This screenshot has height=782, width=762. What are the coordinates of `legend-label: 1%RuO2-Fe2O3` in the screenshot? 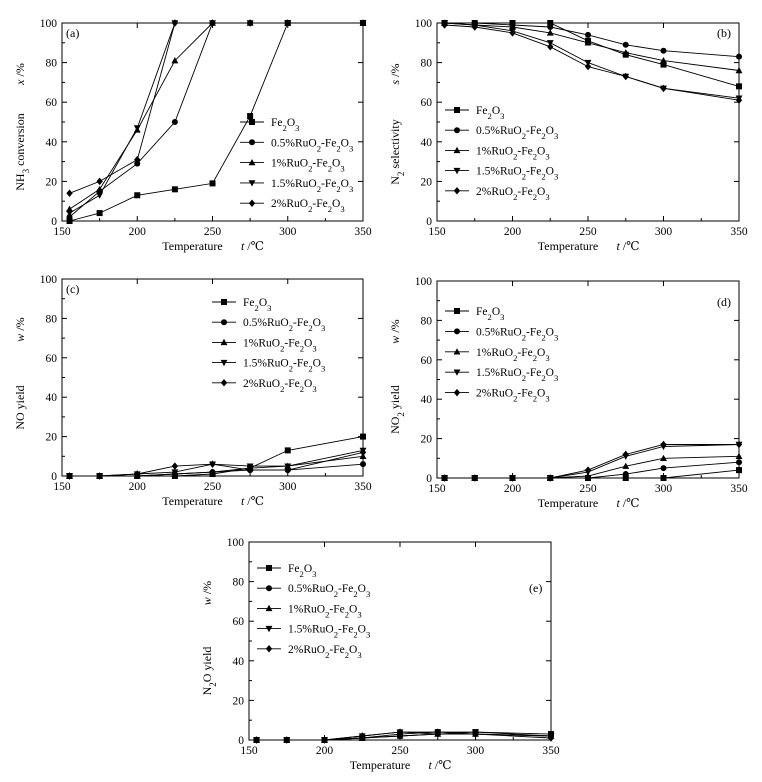 It's located at (280, 345).